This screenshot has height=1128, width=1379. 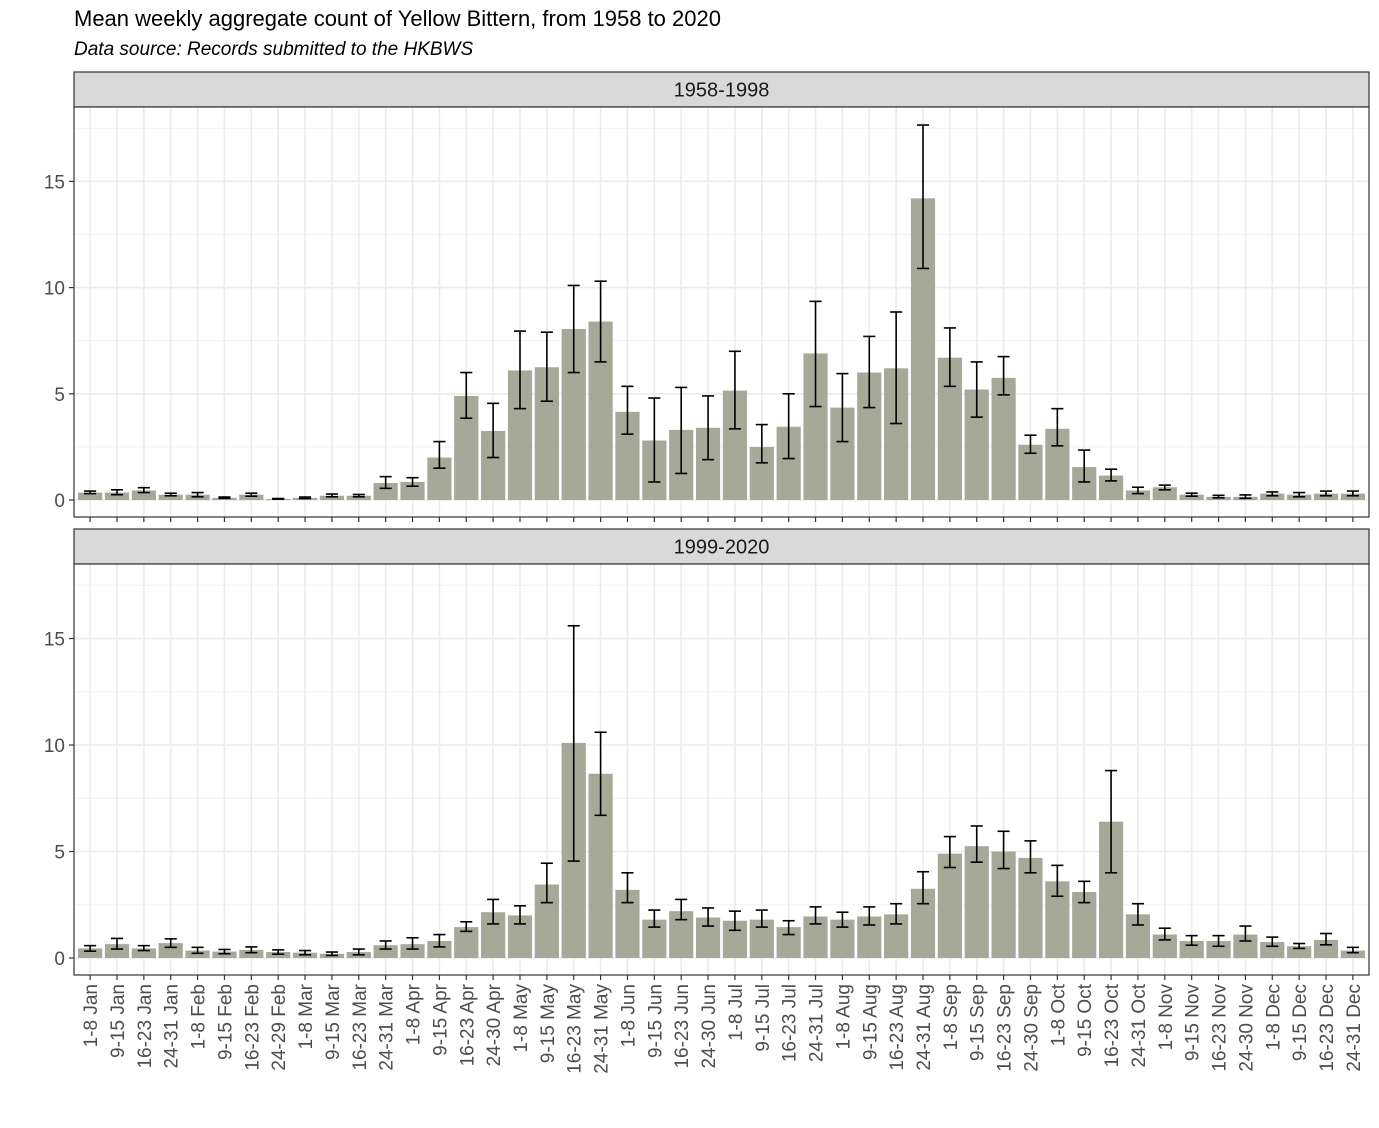 What do you see at coordinates (1031, 1028) in the screenshot?
I see `x-tick-label: 24-30 Sep` at bounding box center [1031, 1028].